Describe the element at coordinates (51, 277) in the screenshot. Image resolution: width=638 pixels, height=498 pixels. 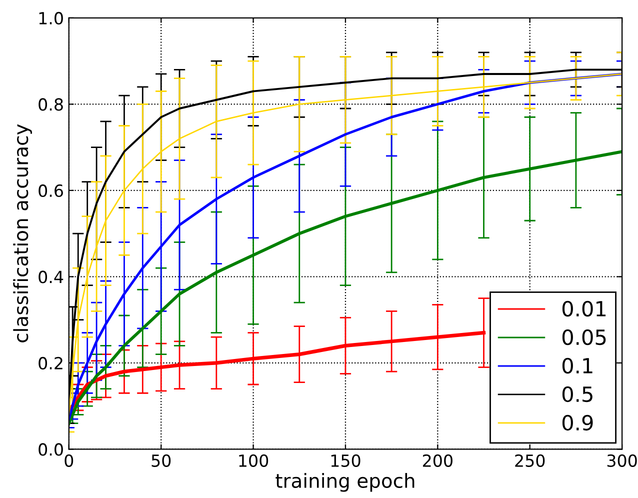
I see `y-tick-label: 0.4` at that location.